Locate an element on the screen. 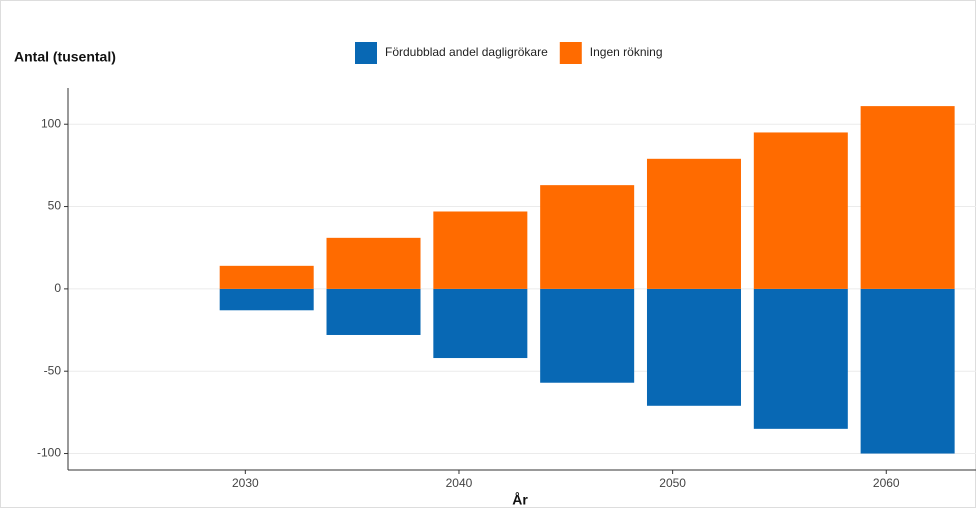  y-tick-label: 0 is located at coordinates (57, 288).